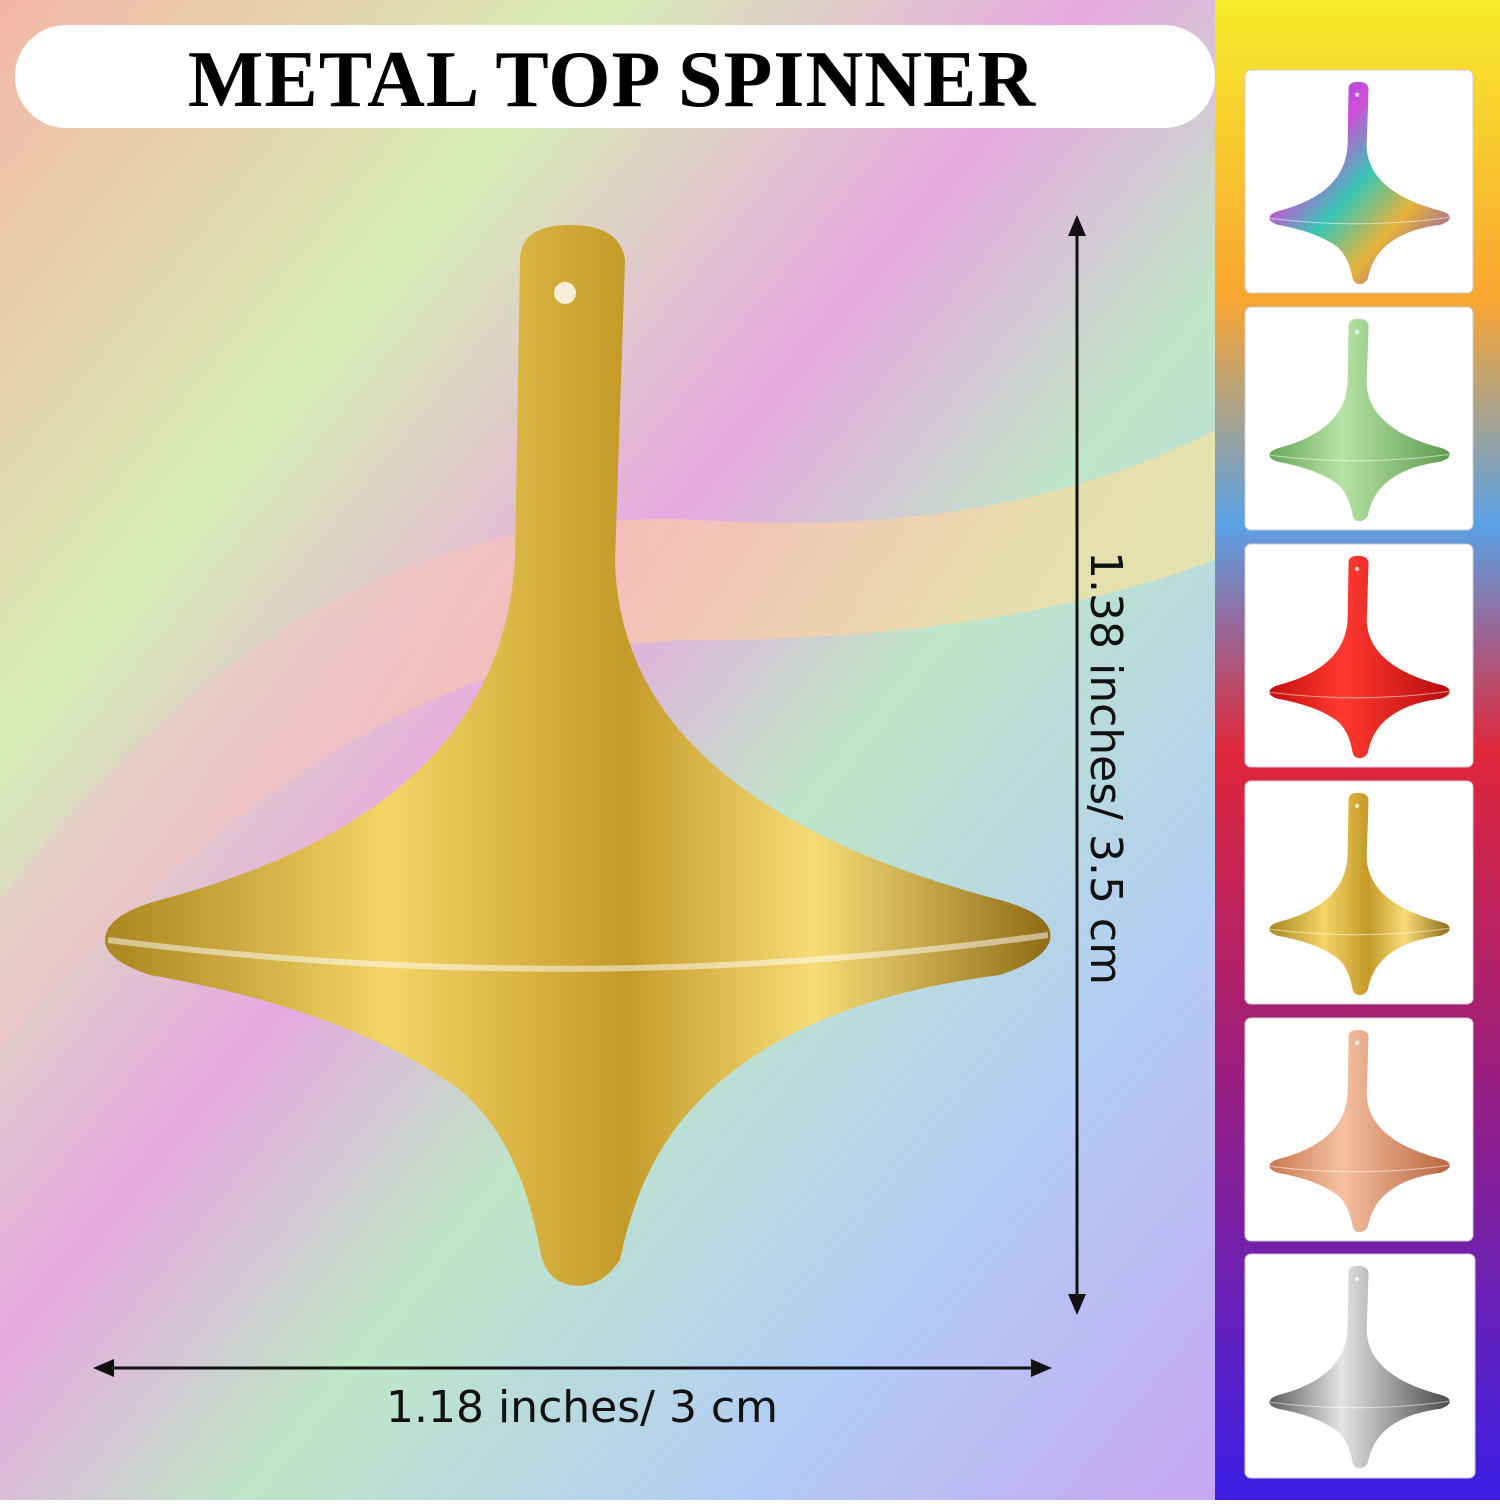 The height and width of the screenshot is (1504, 1500). I want to click on variant-list, so click(1360, 774).